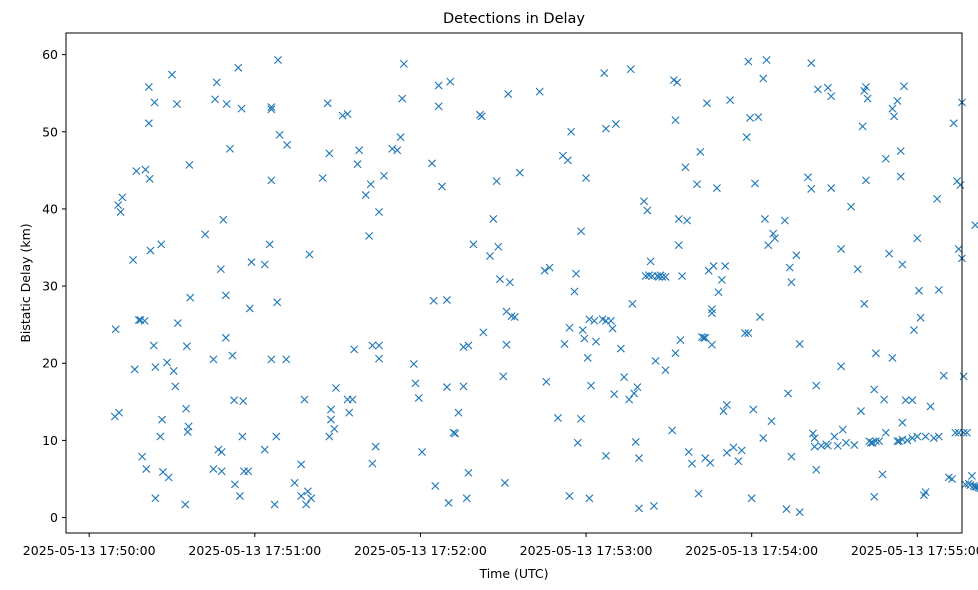  I want to click on chart-title: Detections in Delay, so click(514, 19).